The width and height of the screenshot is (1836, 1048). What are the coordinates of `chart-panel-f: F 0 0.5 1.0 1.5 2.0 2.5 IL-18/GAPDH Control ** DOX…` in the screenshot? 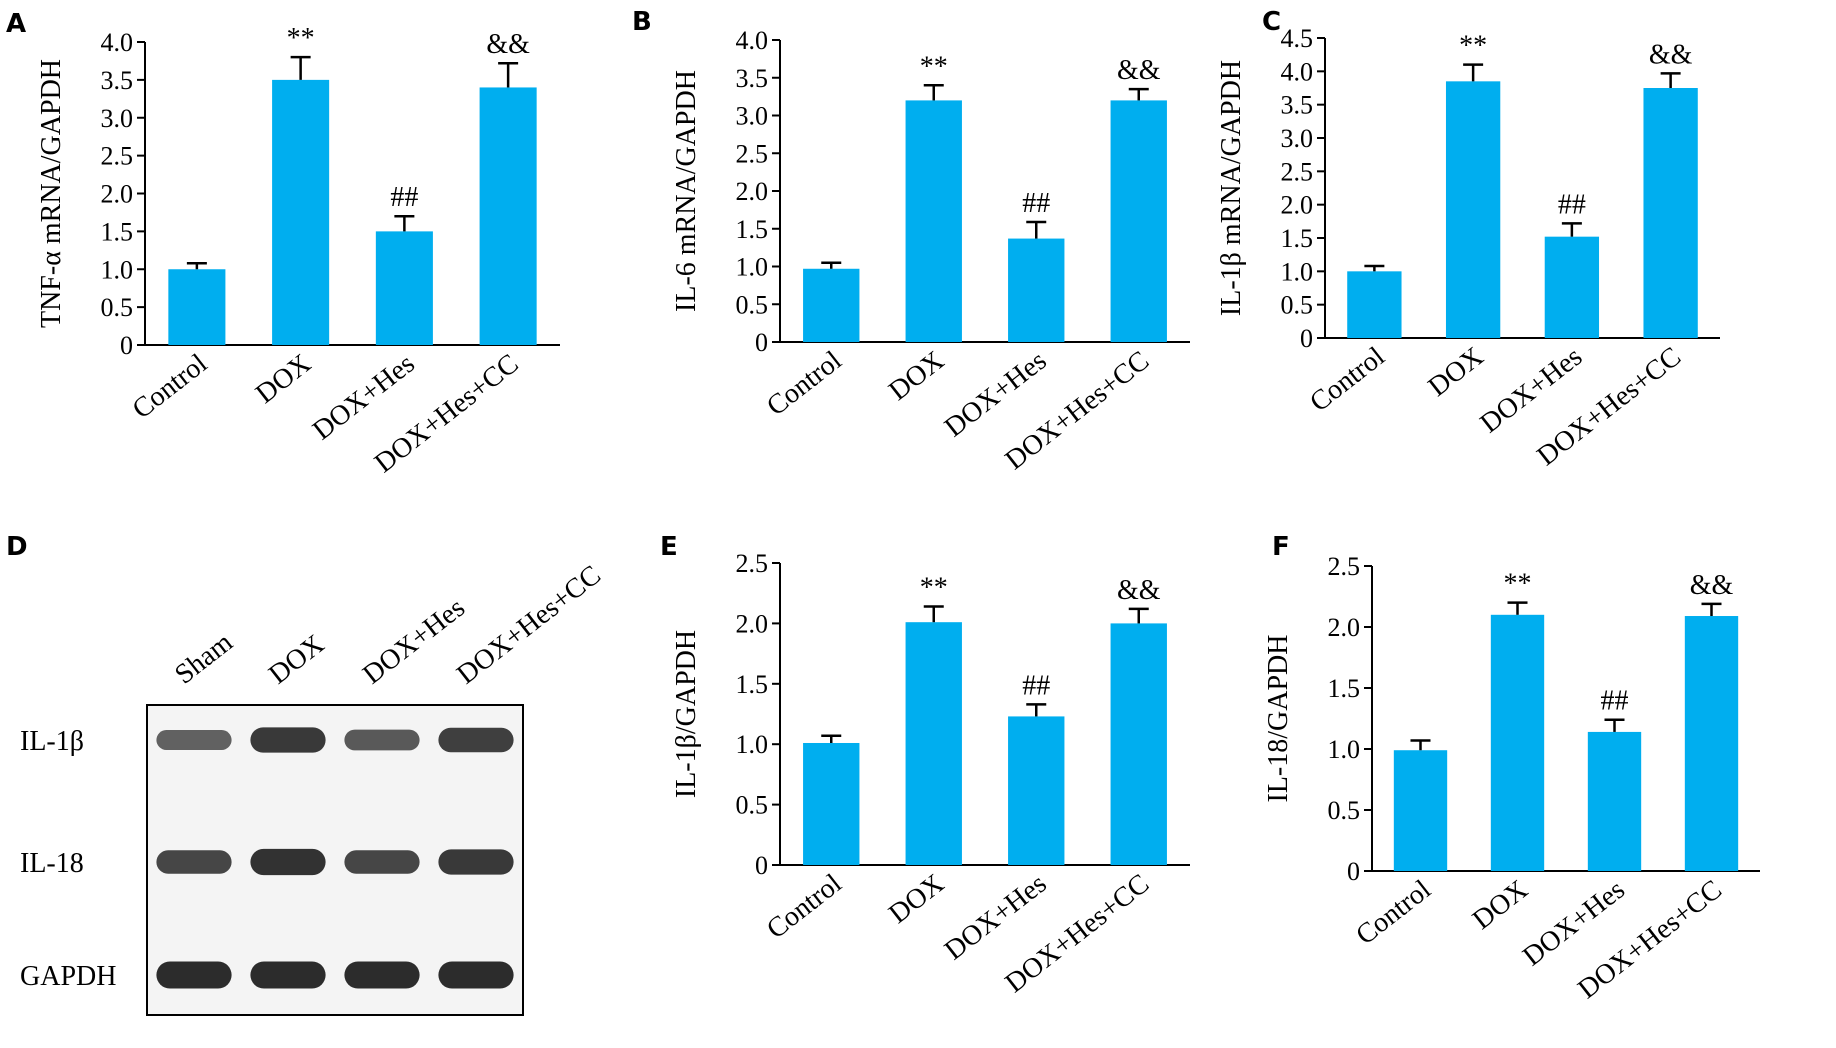 It's located at (1511, 768).